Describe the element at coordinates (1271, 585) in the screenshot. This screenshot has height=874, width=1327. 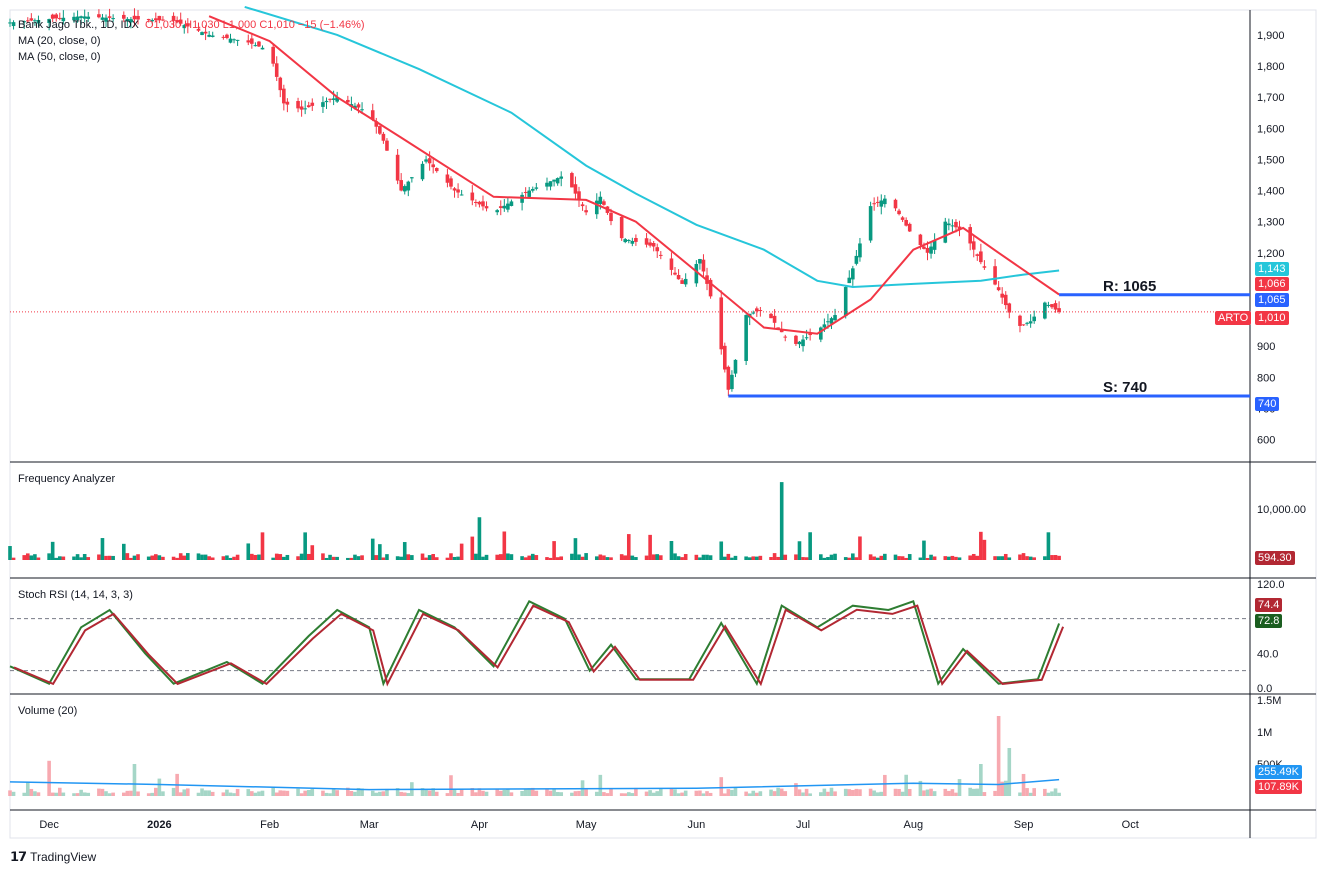
I see `stoch-tick-label: 120.0` at that location.